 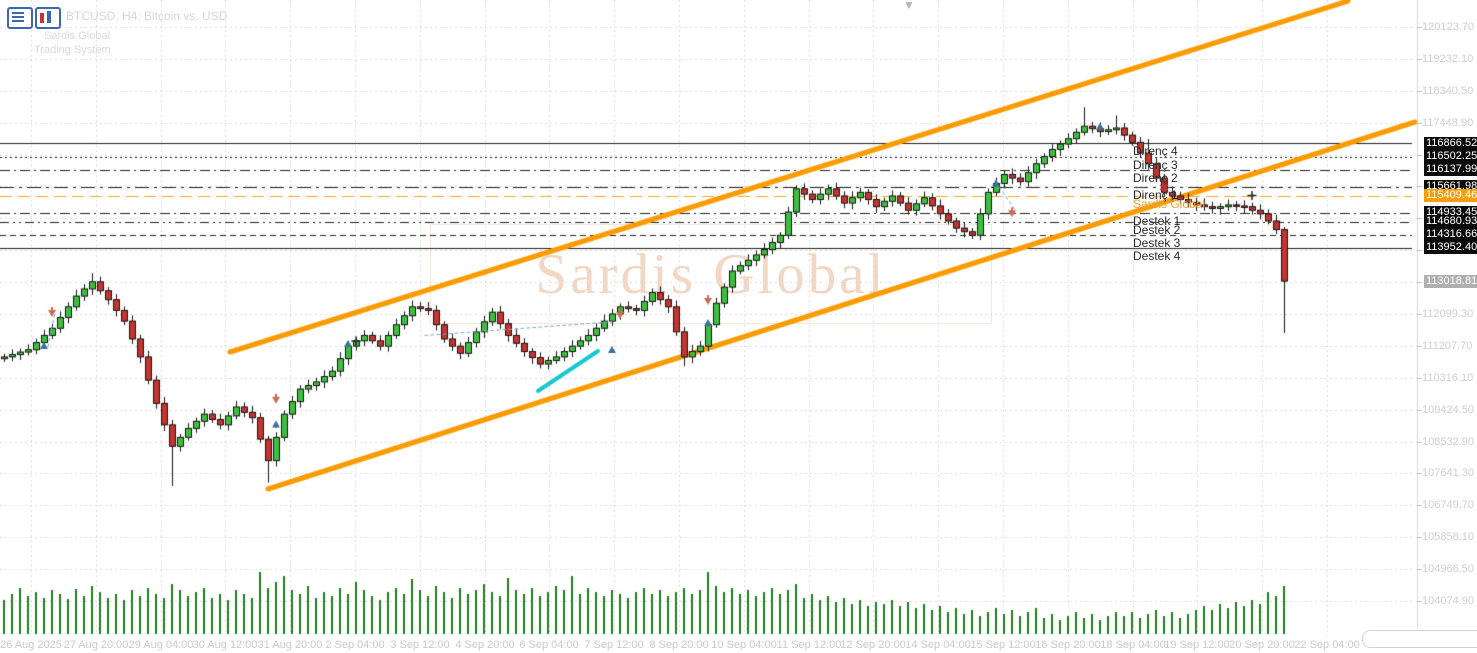 What do you see at coordinates (1448, 505) in the screenshot?
I see `y-axis-label: 106749.70` at bounding box center [1448, 505].